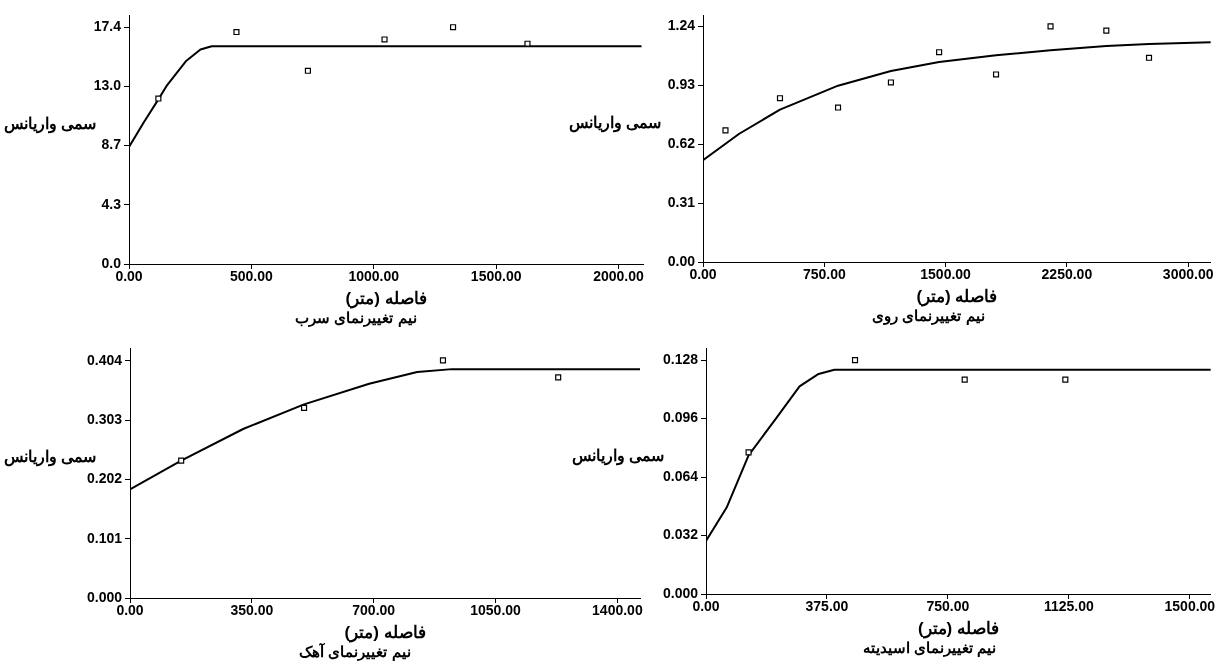 The width and height of the screenshot is (1216, 667). What do you see at coordinates (680, 417) in the screenshot?
I see `y-tick-label: 0.096` at bounding box center [680, 417].